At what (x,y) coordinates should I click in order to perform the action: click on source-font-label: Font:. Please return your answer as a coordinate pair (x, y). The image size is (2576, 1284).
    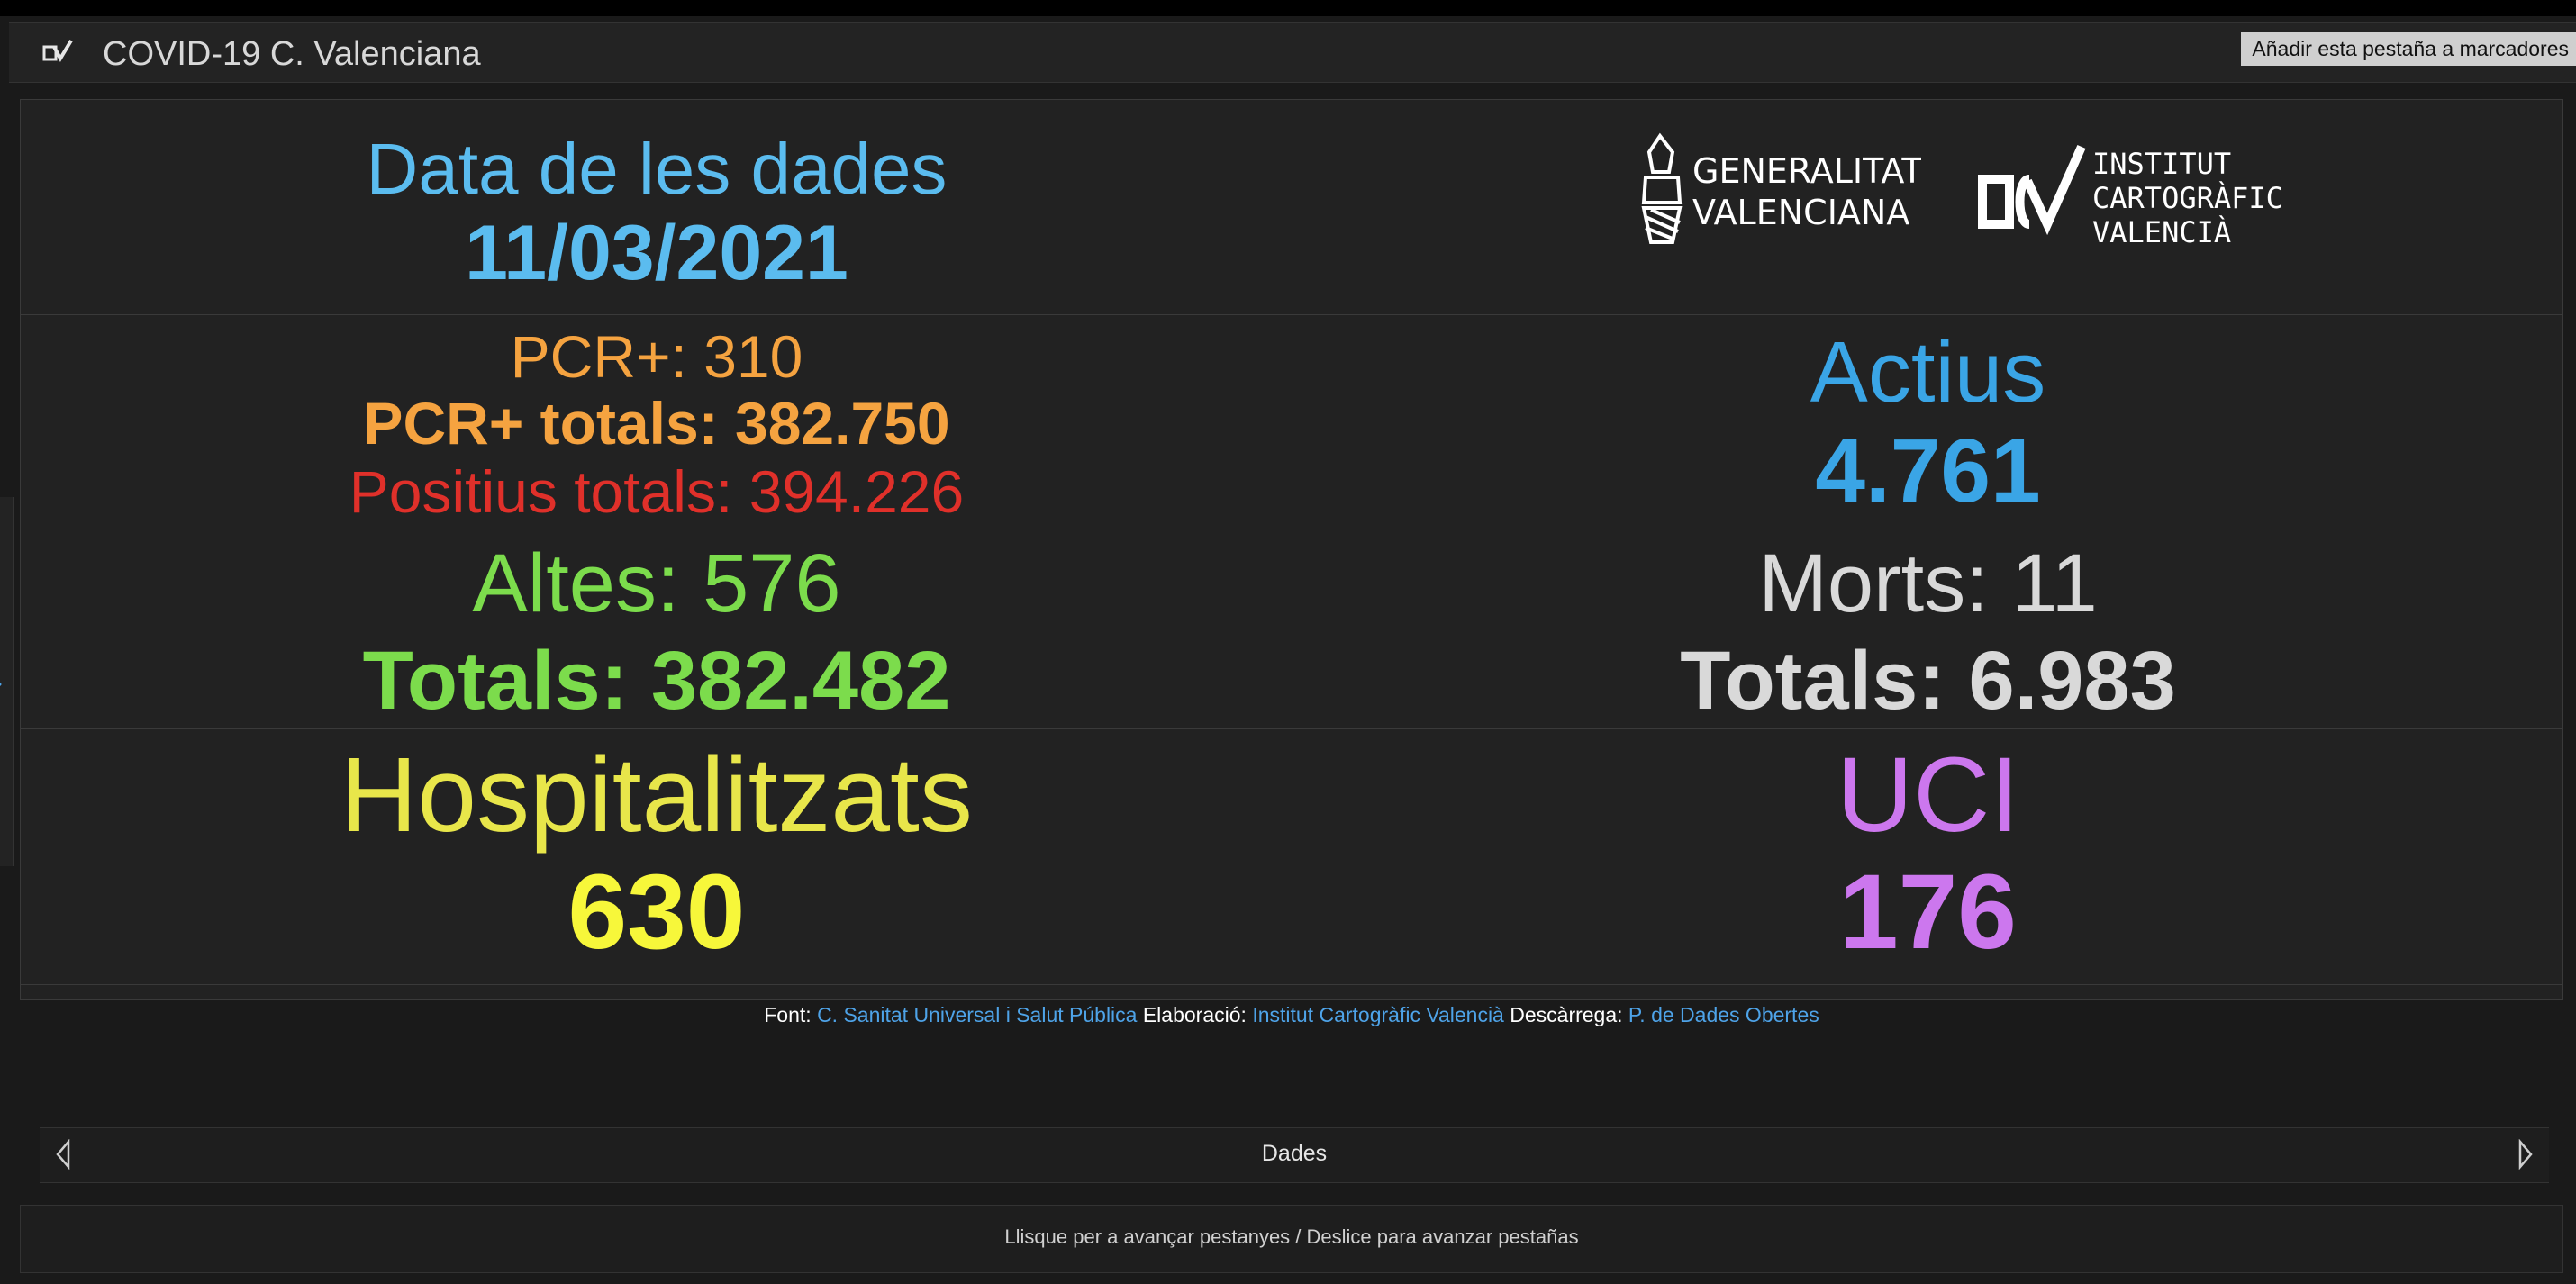
    Looking at the image, I should click on (788, 1015).